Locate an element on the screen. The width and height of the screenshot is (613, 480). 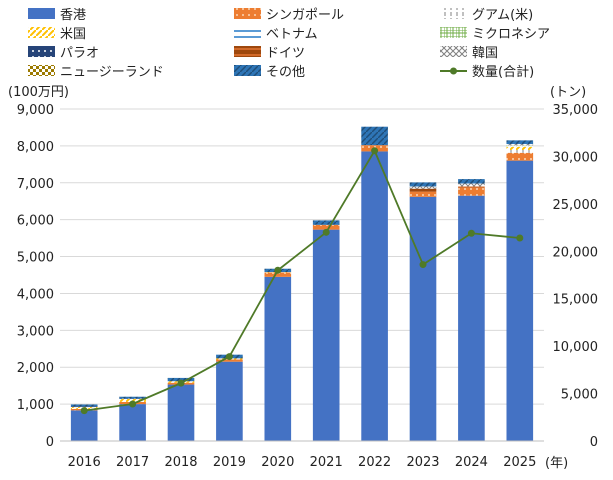
x-tick-label: 2022 is located at coordinates (374, 462).